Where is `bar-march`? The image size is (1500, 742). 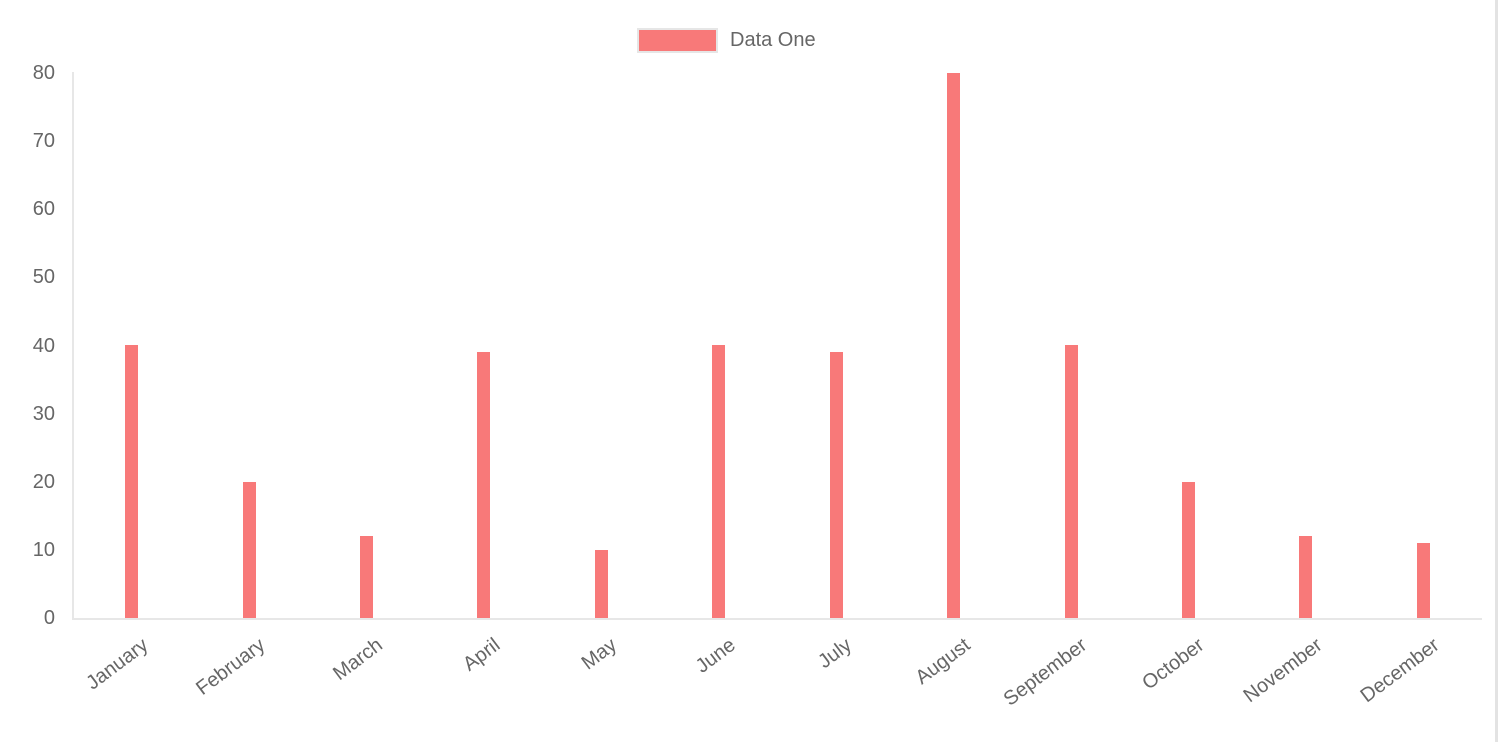
bar-march is located at coordinates (366, 577).